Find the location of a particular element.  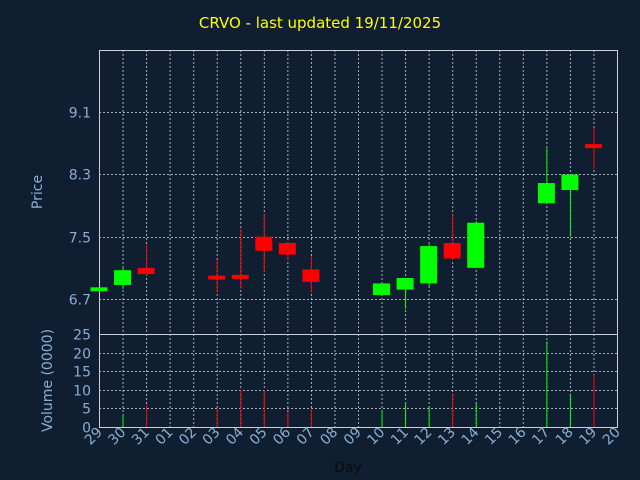

volume-tick-label: 0 is located at coordinates (86, 429).